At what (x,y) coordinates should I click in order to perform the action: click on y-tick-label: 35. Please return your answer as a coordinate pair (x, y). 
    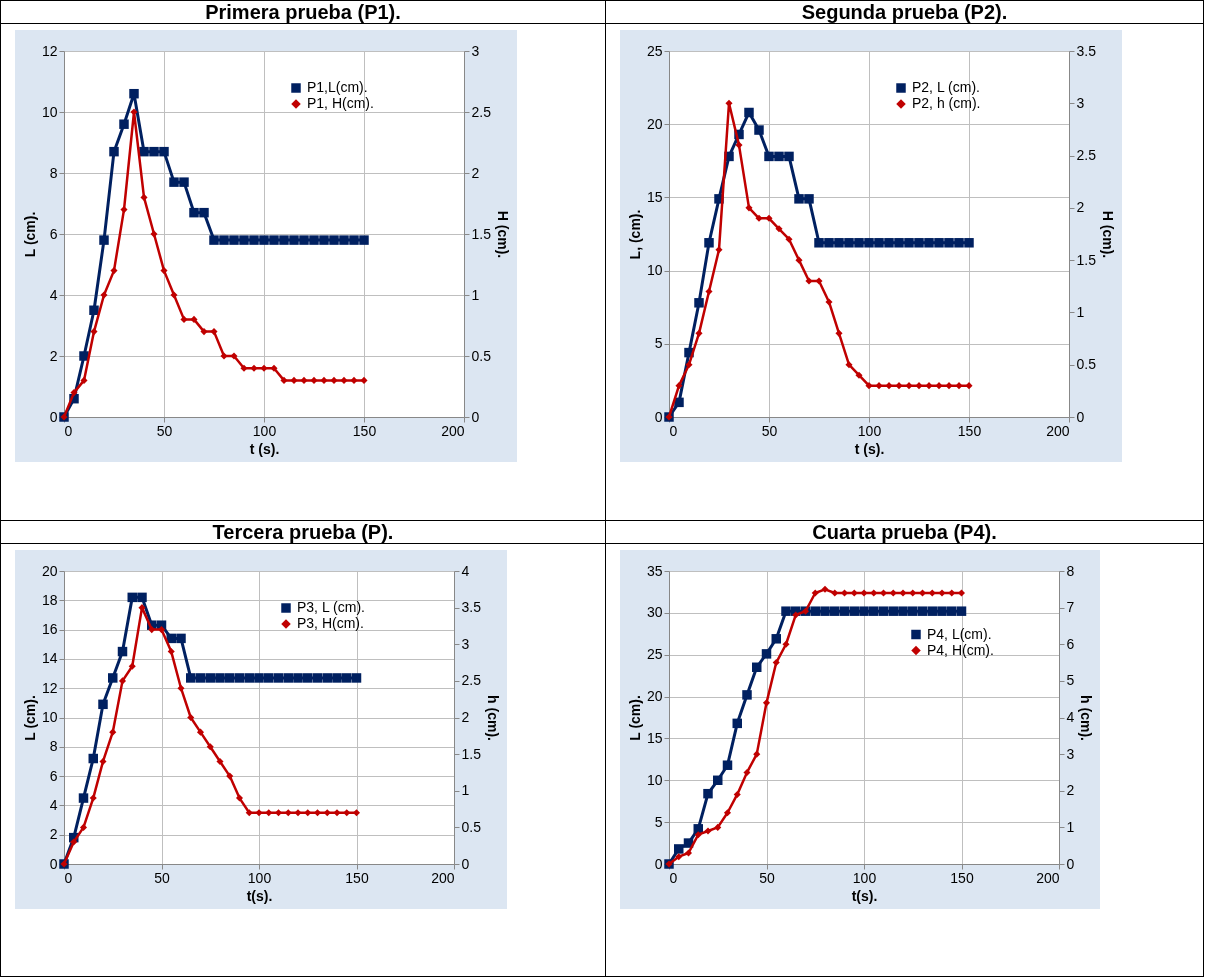
    Looking at the image, I should click on (654, 570).